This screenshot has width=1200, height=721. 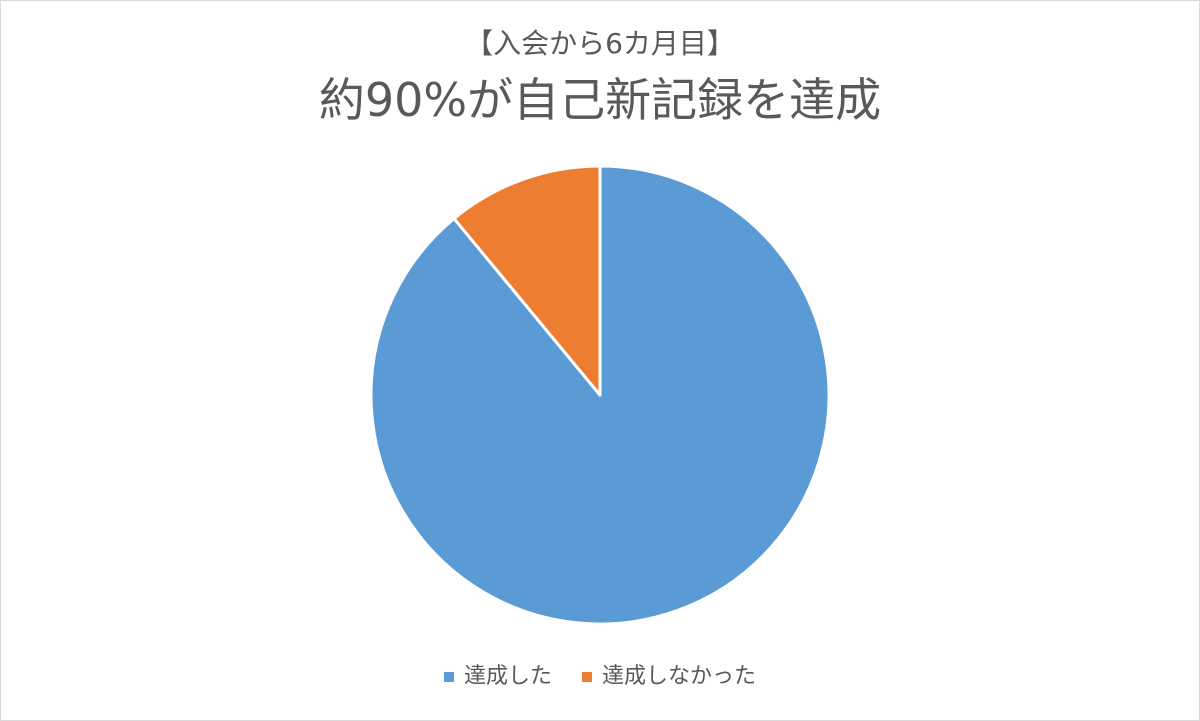 What do you see at coordinates (600, 100) in the screenshot?
I see `chart-title: 約90%が自己新記録を達成` at bounding box center [600, 100].